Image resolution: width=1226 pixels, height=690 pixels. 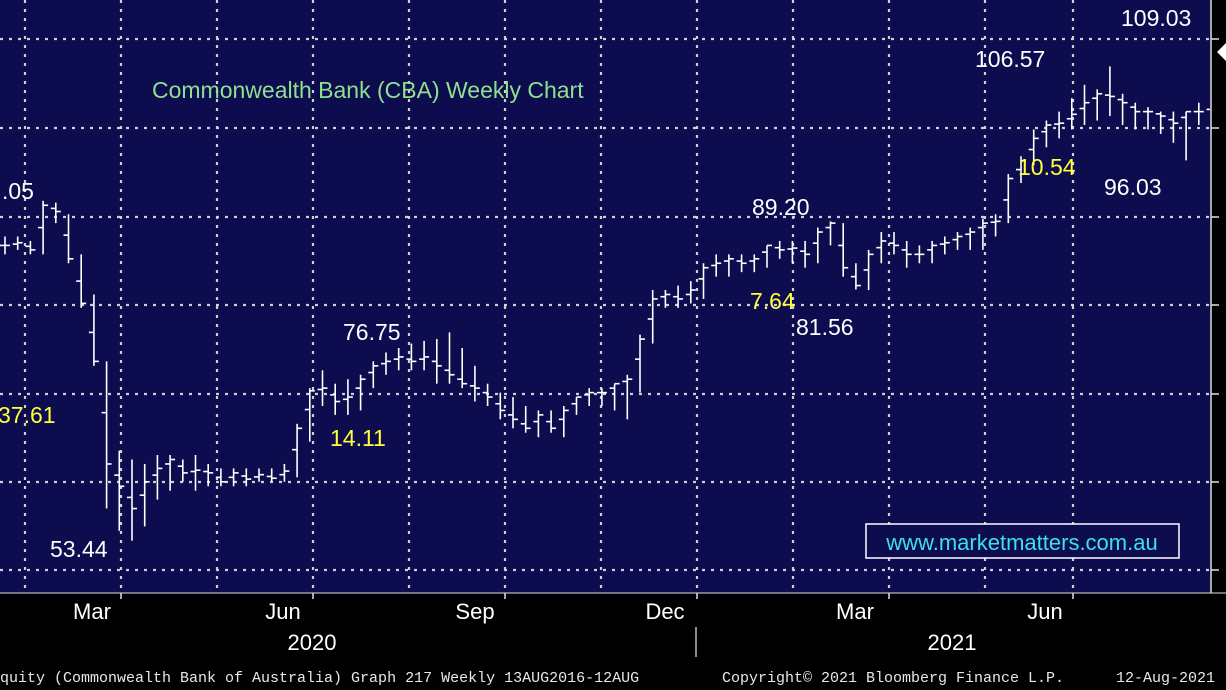 What do you see at coordinates (28, 415) in the screenshot?
I see `annotation-low-left: 37.61` at bounding box center [28, 415].